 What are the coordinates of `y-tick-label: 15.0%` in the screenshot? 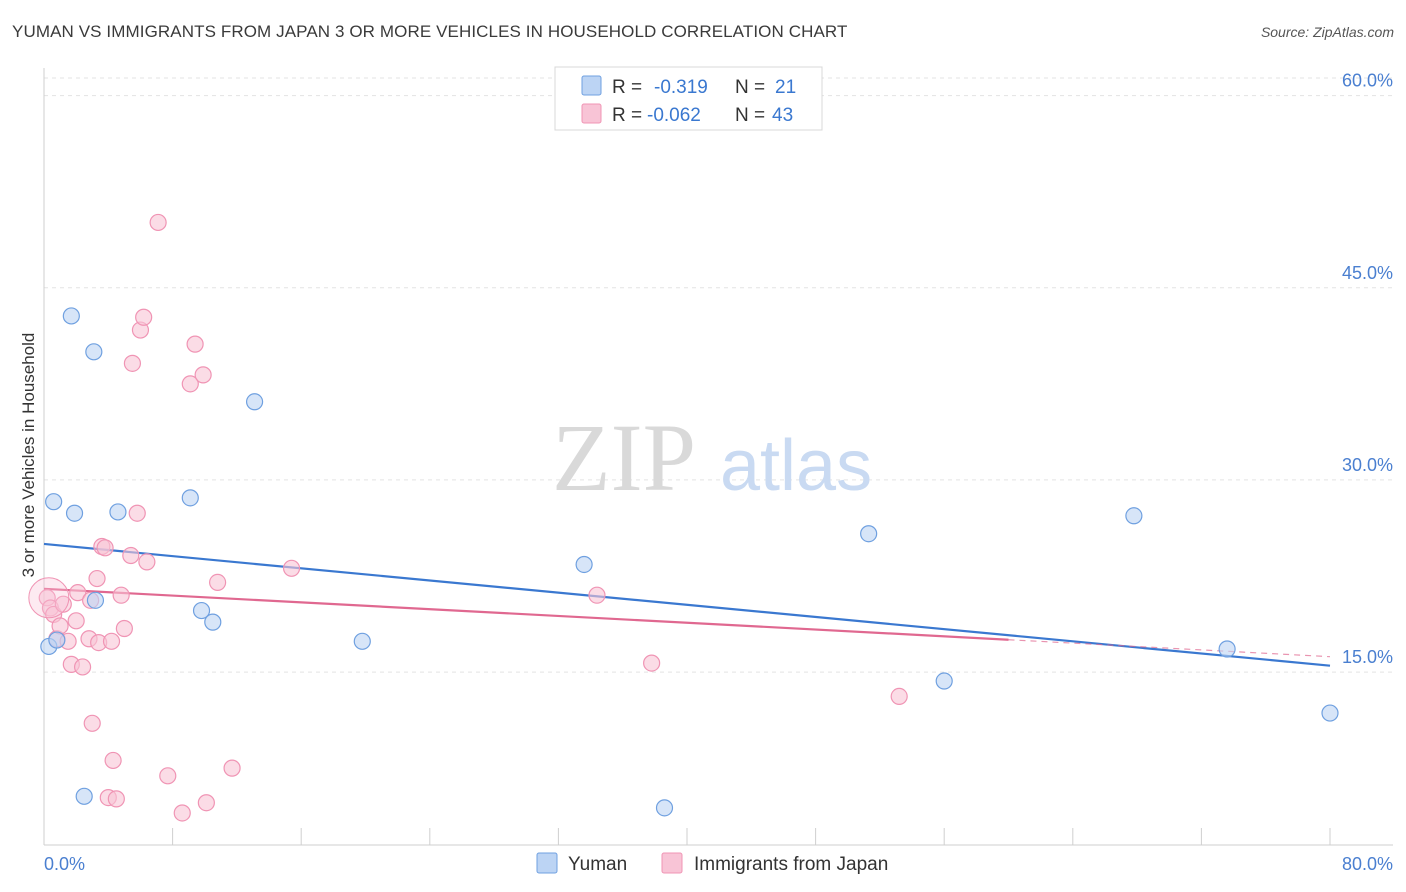 It's located at (1367, 657).